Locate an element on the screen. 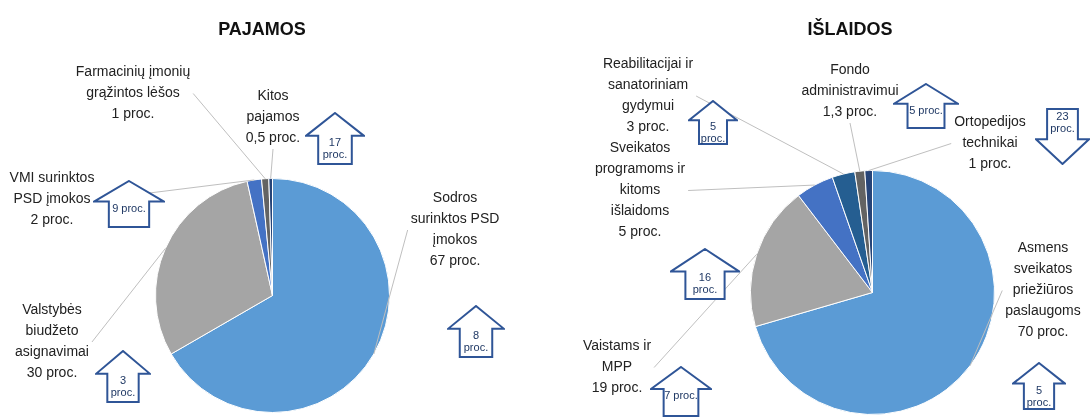 This screenshot has width=1091, height=417. data-label: 19 proc. is located at coordinates (617, 387).